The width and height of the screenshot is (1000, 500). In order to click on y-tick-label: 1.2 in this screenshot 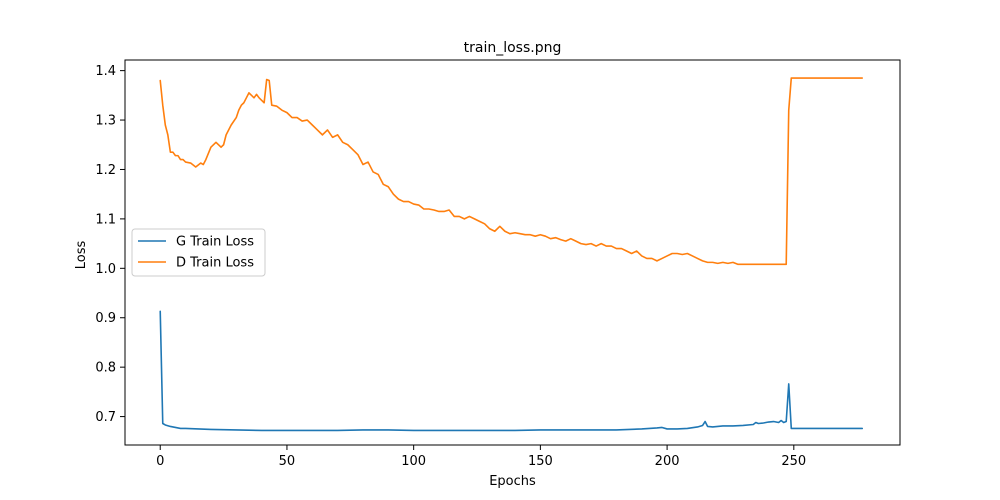, I will do `click(105, 170)`.